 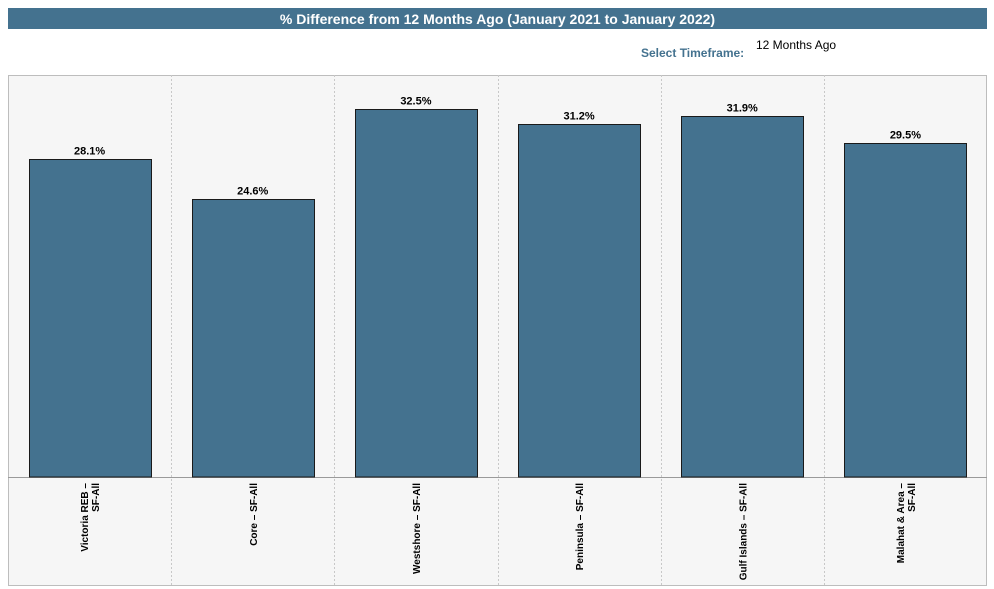 I want to click on timeframe-dropdown: 12 Months Ago, so click(x=796, y=45).